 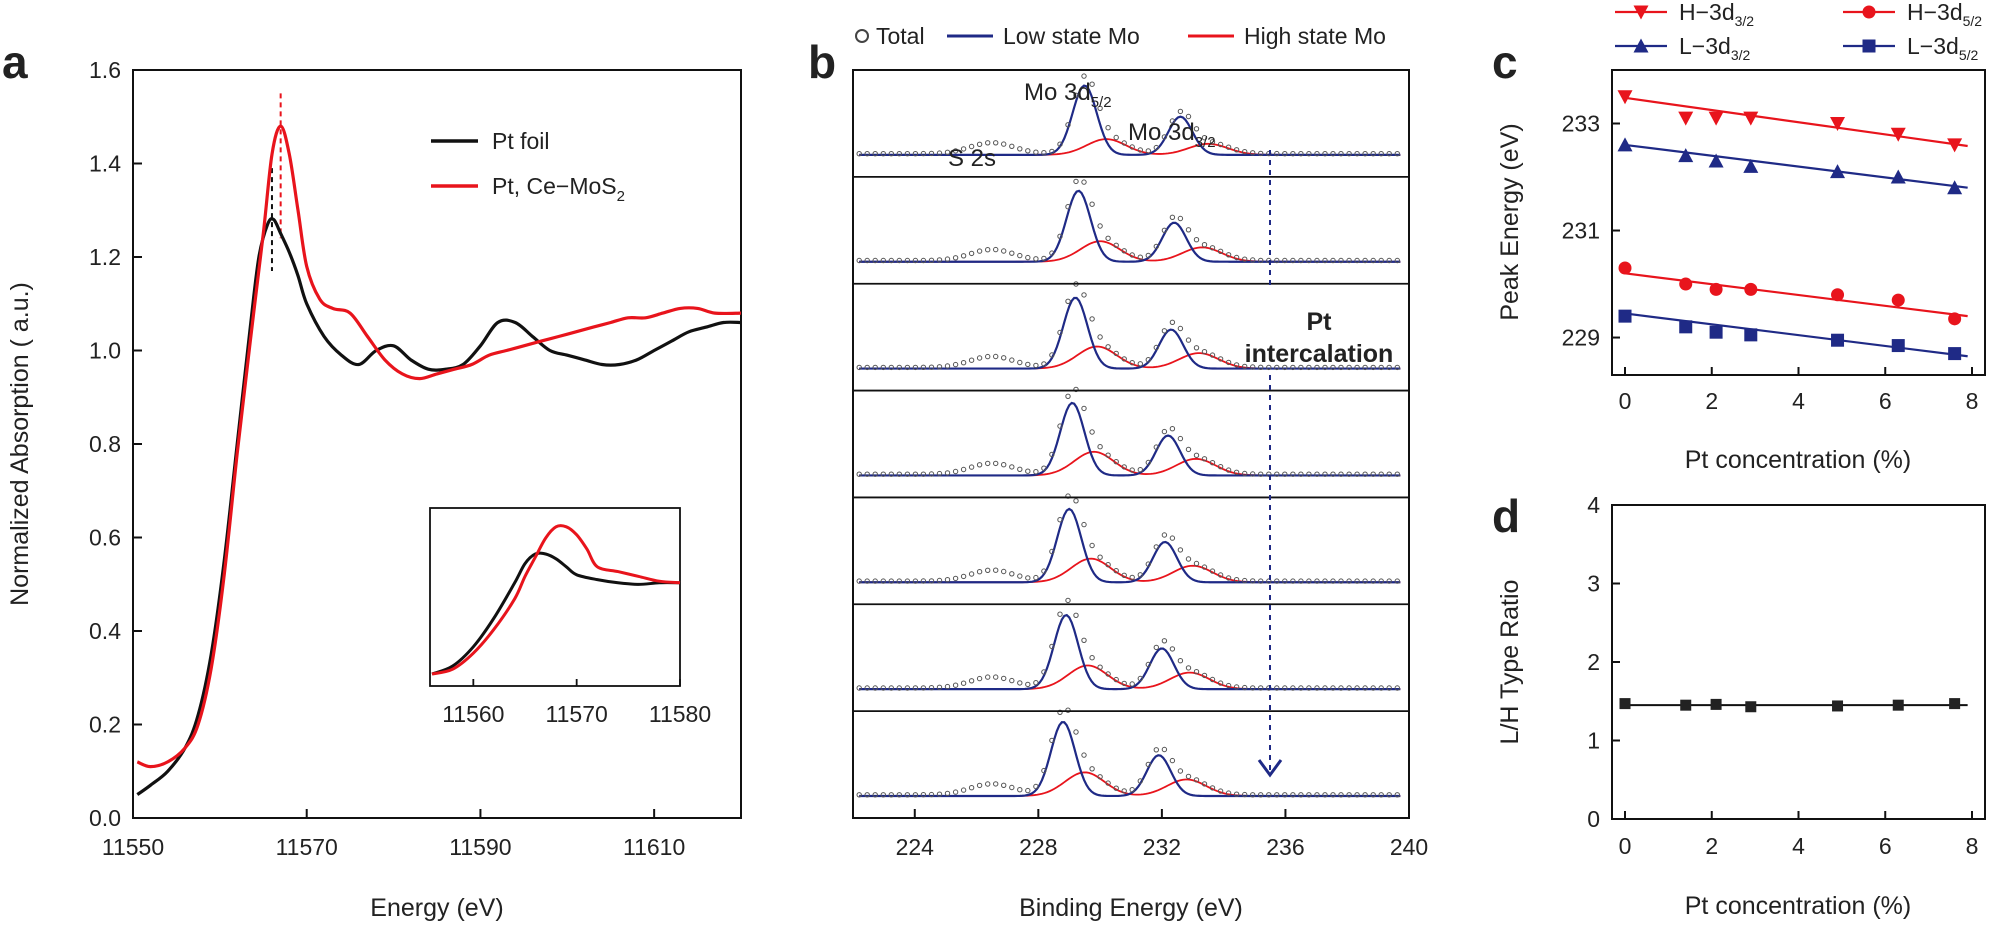 What do you see at coordinates (1162, 847) in the screenshot?
I see `x-tick-label: 232` at bounding box center [1162, 847].